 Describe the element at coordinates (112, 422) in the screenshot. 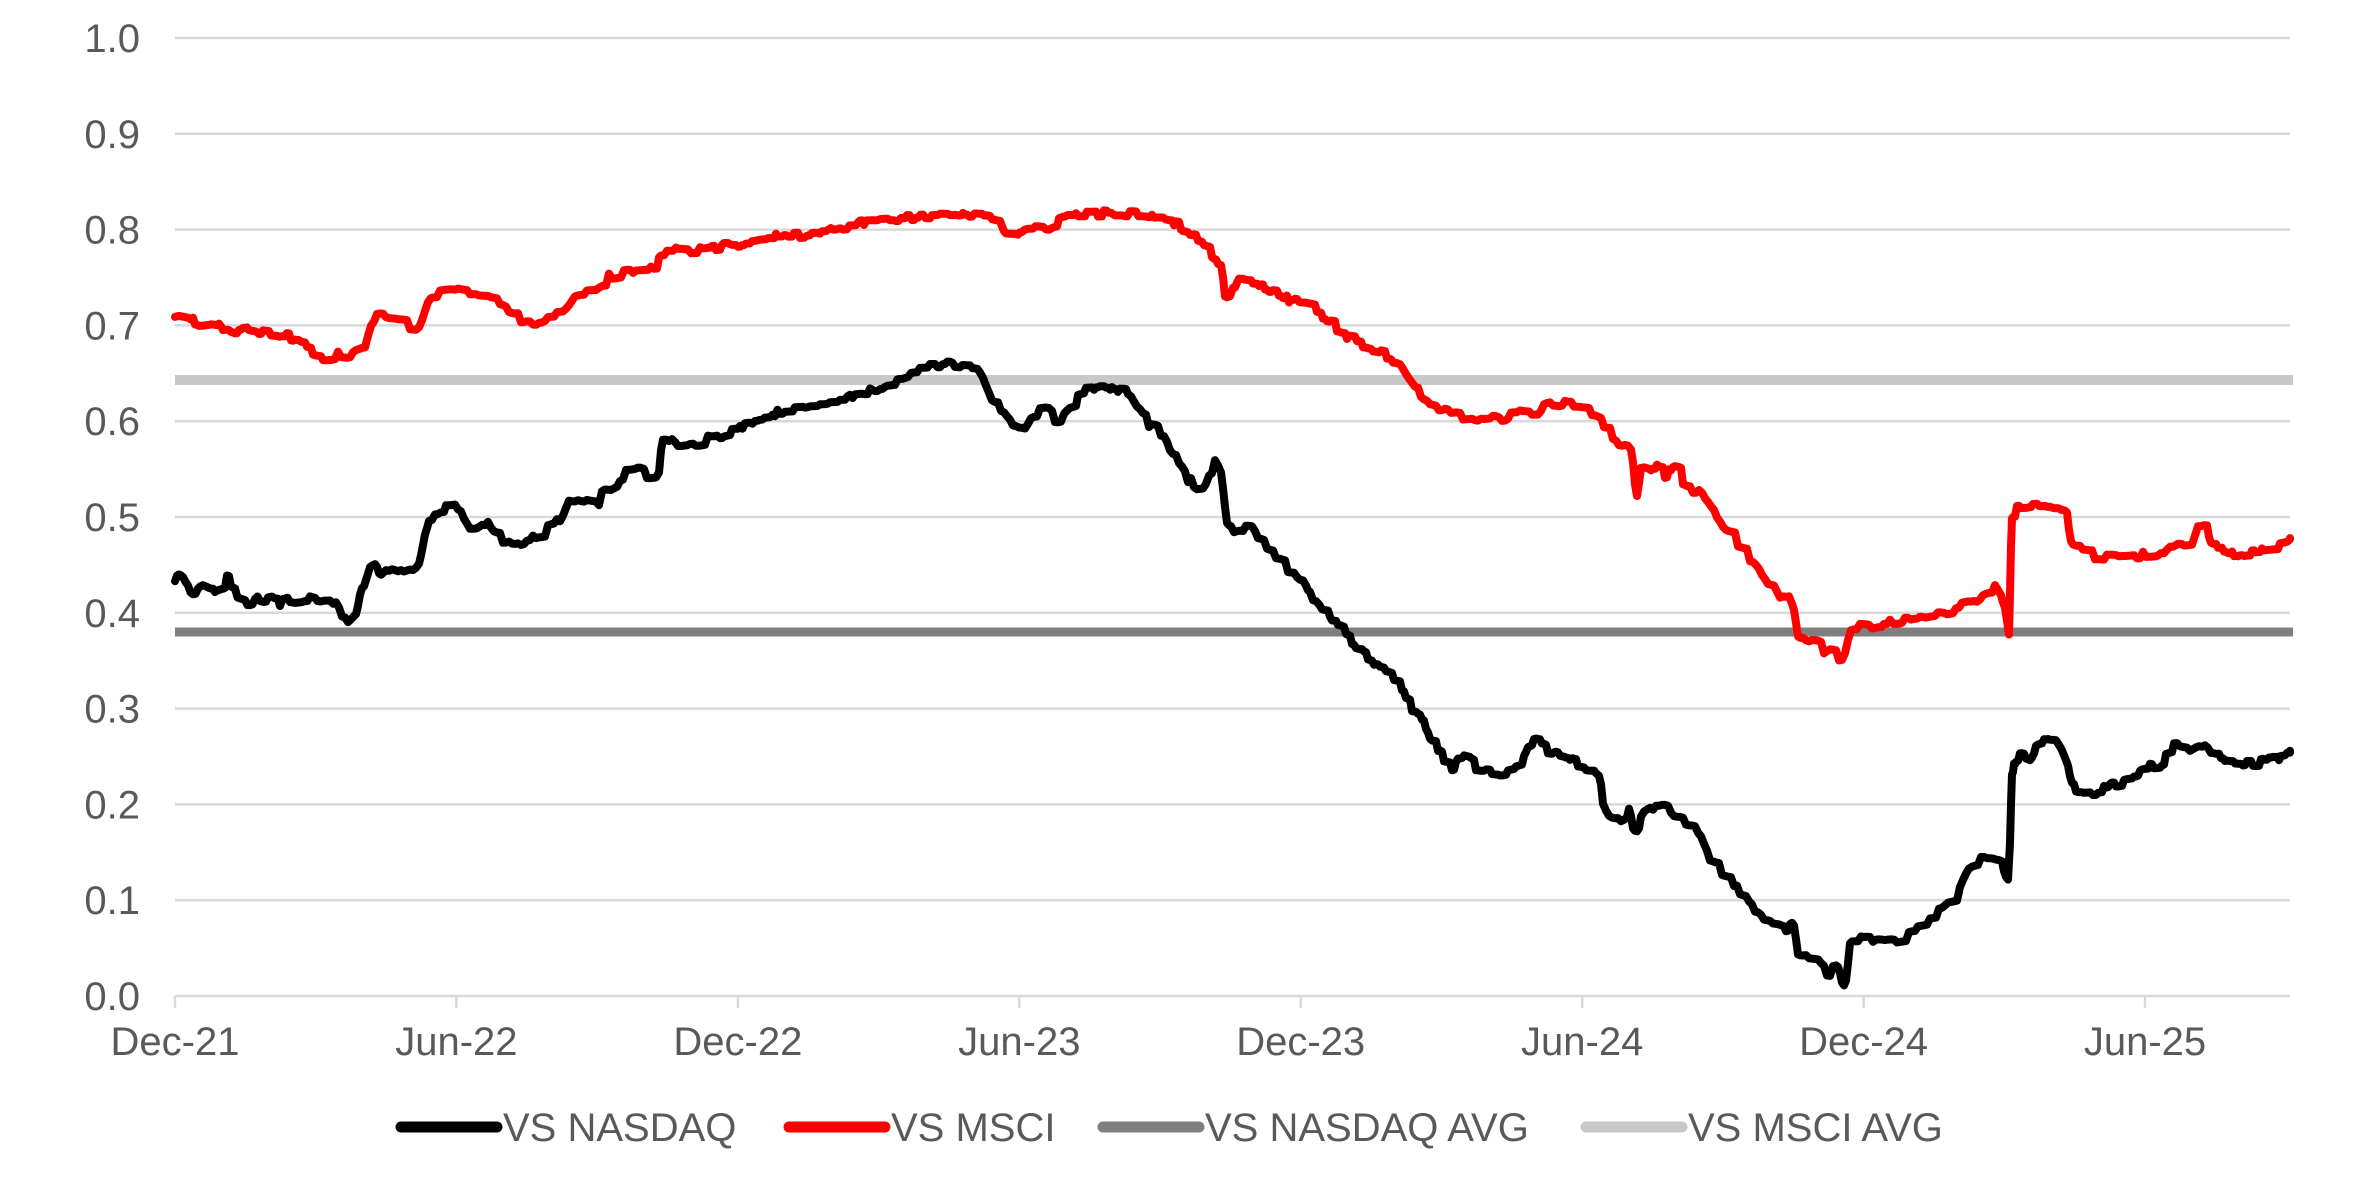

I see `svg-text: 0.6` at that location.